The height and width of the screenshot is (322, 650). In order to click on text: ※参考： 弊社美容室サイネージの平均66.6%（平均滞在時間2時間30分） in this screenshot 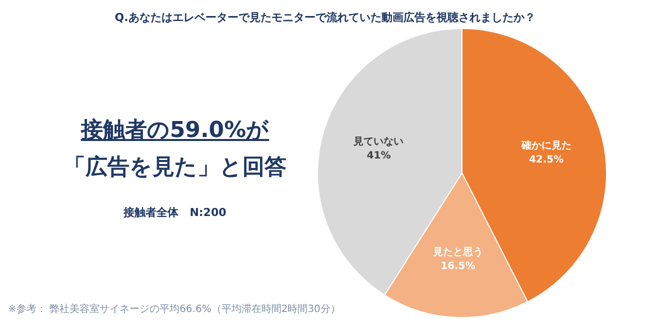, I will do `click(174, 309)`.